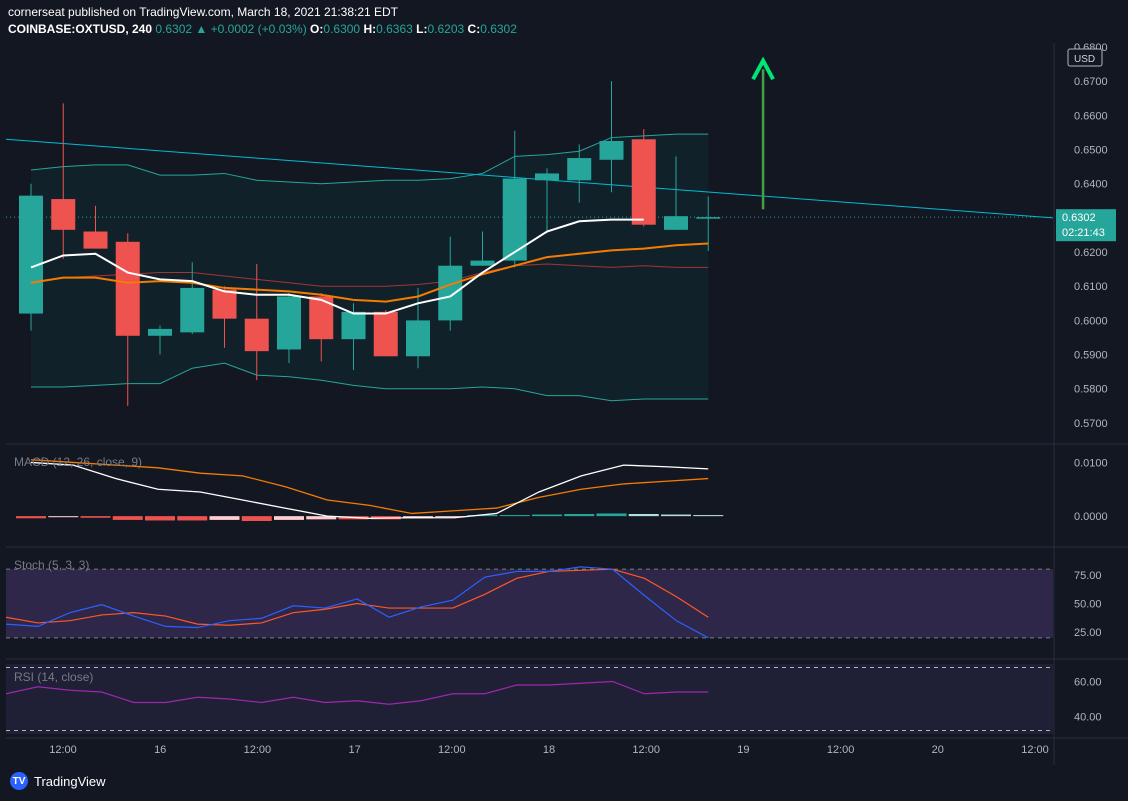 This screenshot has height=801, width=1128. What do you see at coordinates (549, 750) in the screenshot?
I see `time-axis-label: 18` at bounding box center [549, 750].